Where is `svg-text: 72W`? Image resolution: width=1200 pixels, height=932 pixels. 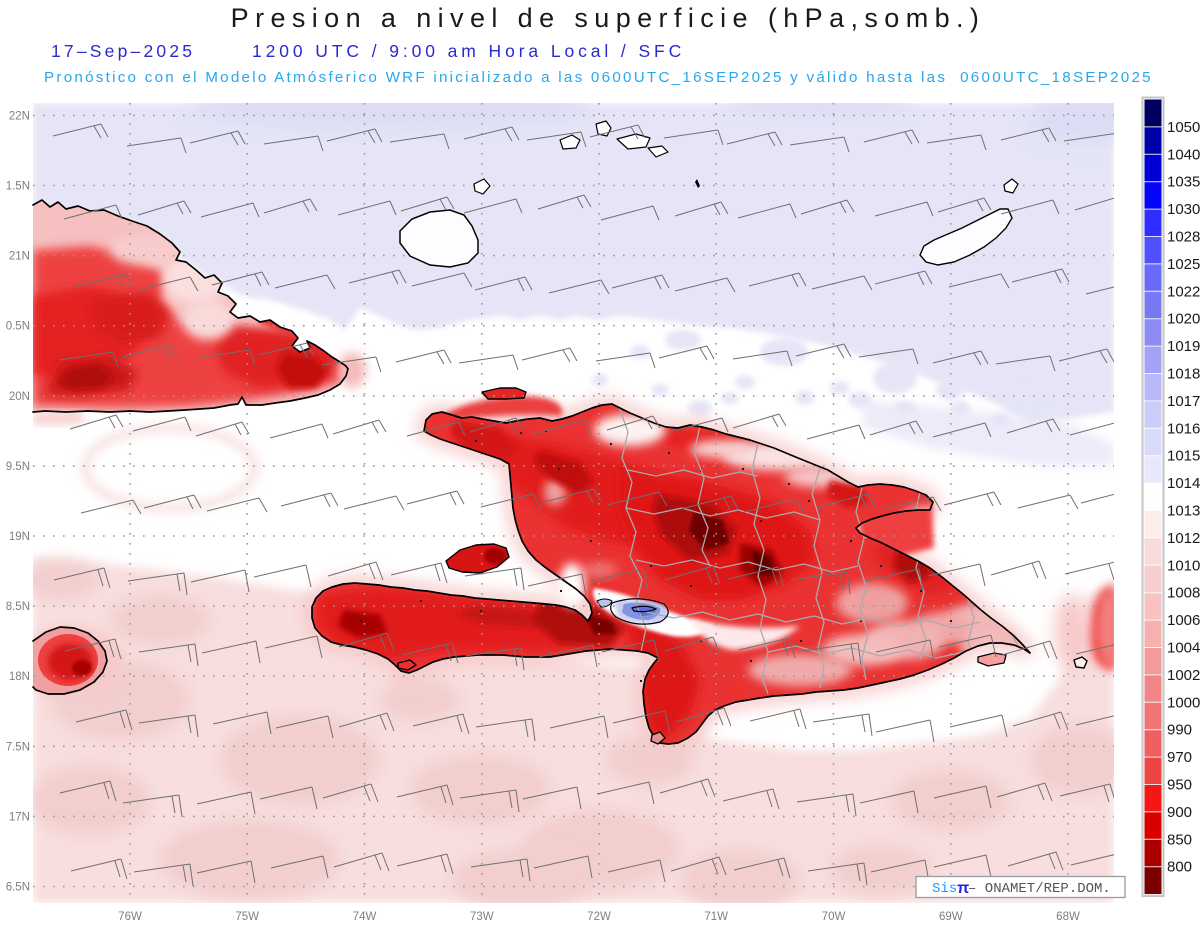
svg-text: 72W is located at coordinates (599, 917).